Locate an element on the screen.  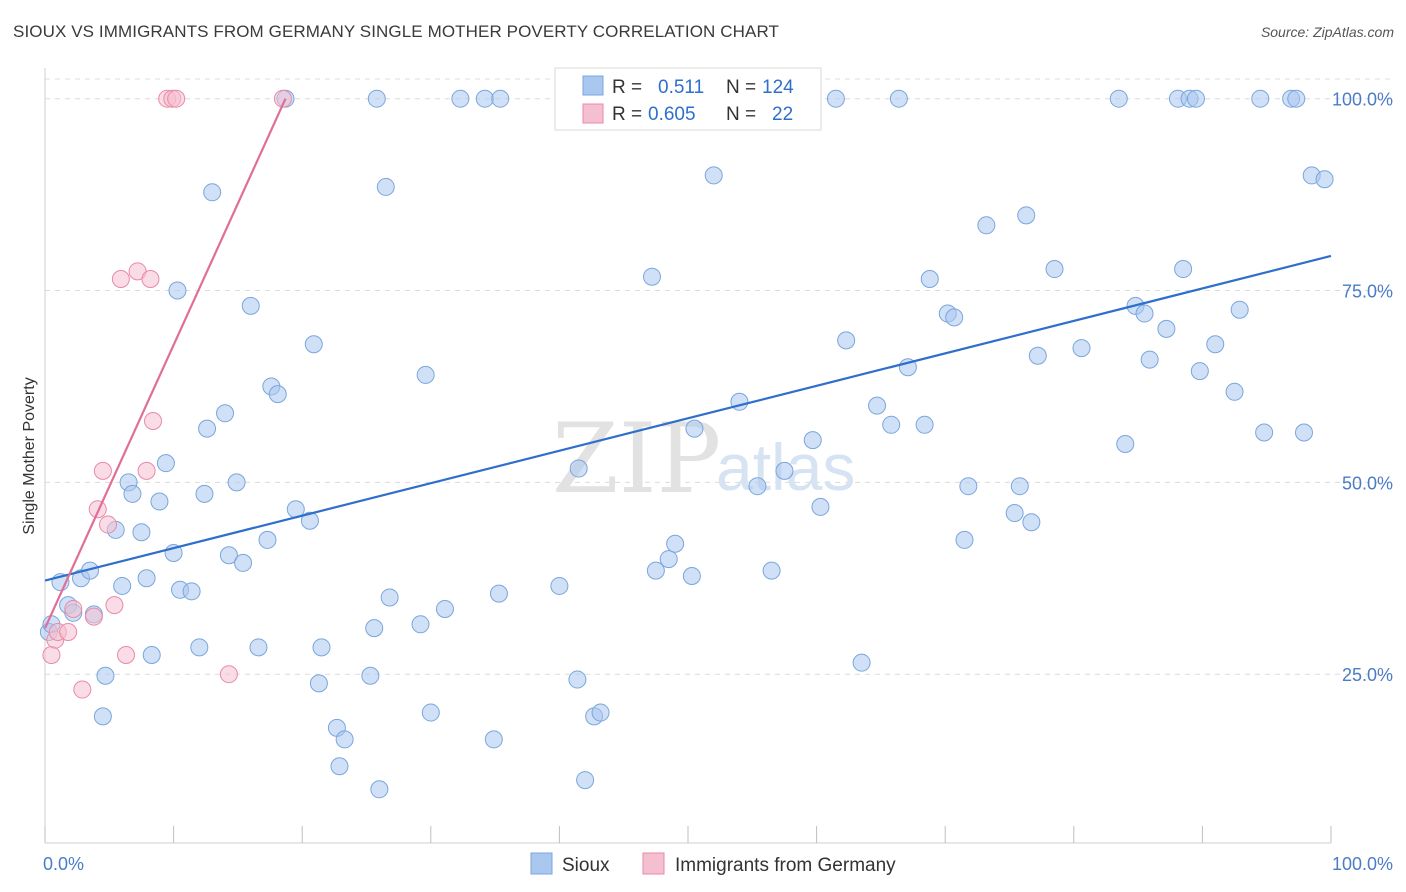
x-tick-label-max: 100.0% is located at coordinates (1362, 864).